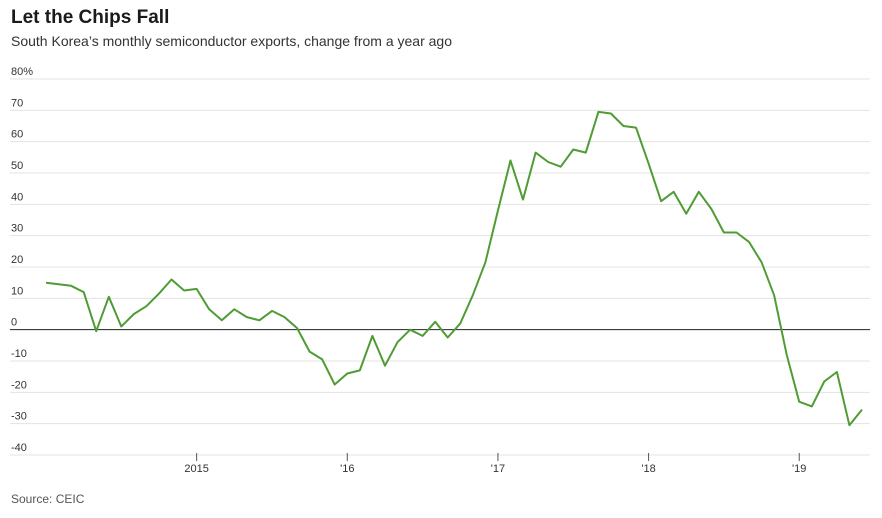  Describe the element at coordinates (17, 166) in the screenshot. I see `y-tick-label: 50` at that location.